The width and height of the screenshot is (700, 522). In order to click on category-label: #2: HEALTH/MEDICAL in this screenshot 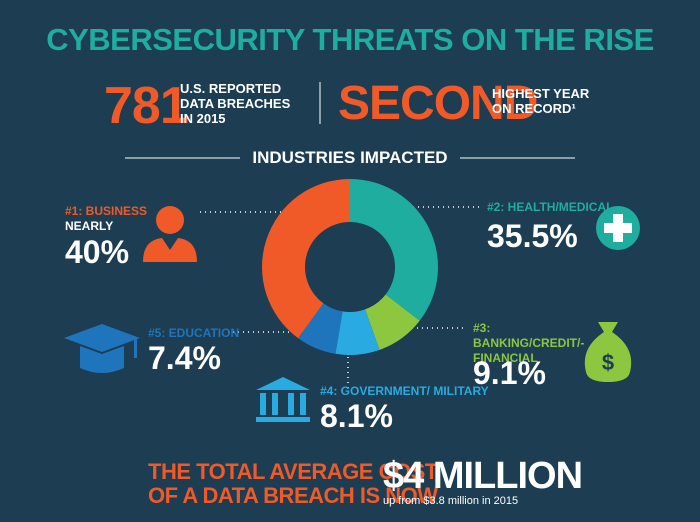, I will do `click(550, 207)`.